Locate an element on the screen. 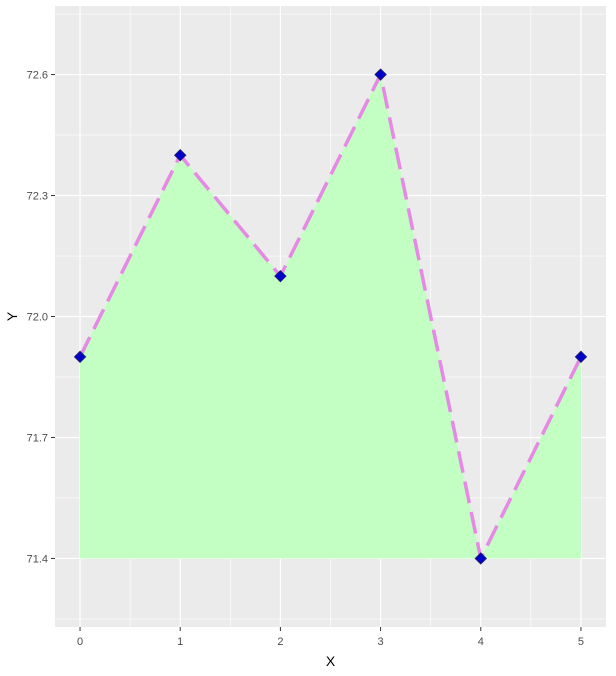 The height and width of the screenshot is (676, 616). x-axis-ticks: 0 1 2 3 4 5 is located at coordinates (330, 637).